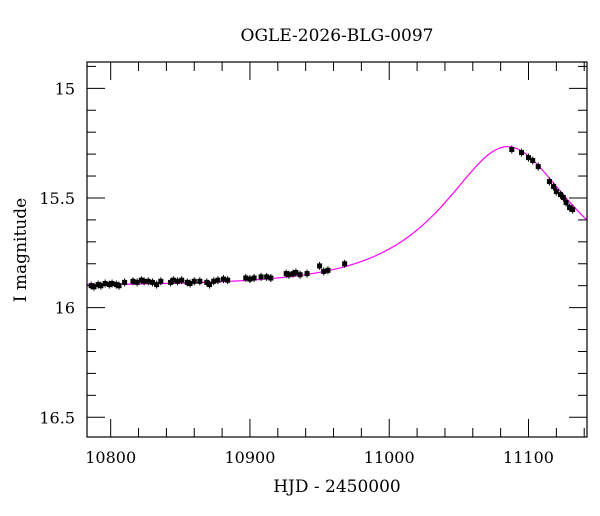 The image size is (600, 516). I want to click on x-tick-label: 10900, so click(249, 457).